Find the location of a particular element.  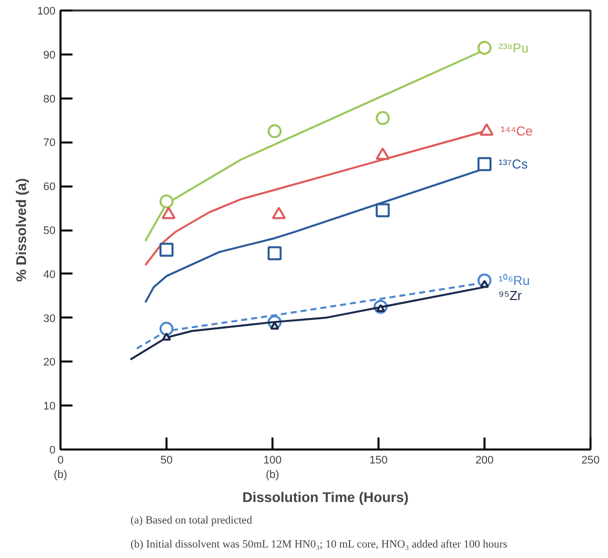

y-tick-label: 40 is located at coordinates (49, 274).